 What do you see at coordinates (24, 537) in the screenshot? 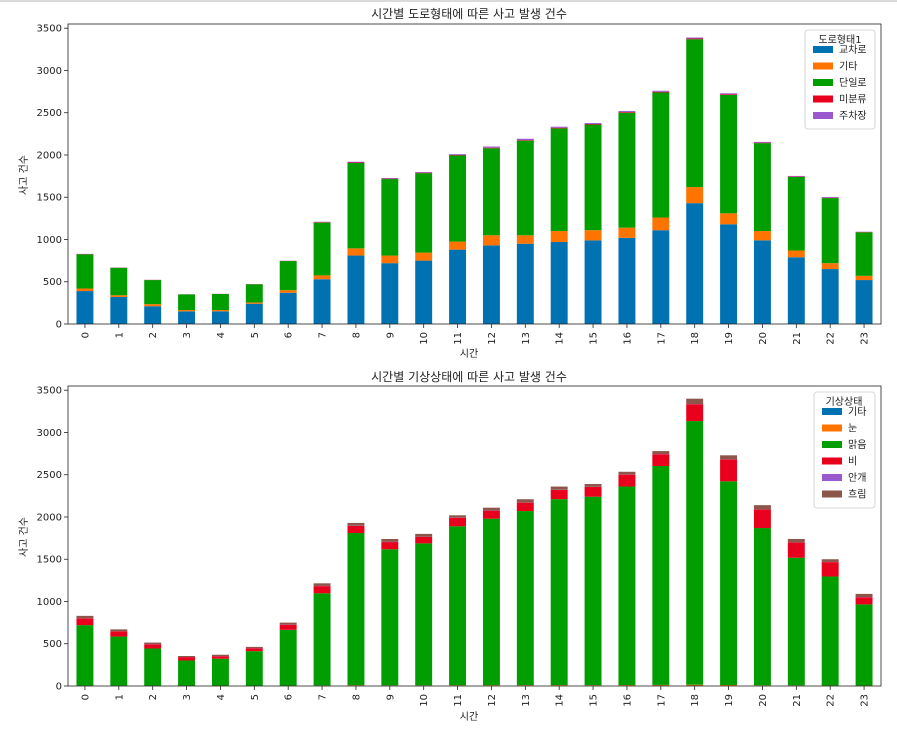
I see `y-axis-label: 사고 건수` at bounding box center [24, 537].